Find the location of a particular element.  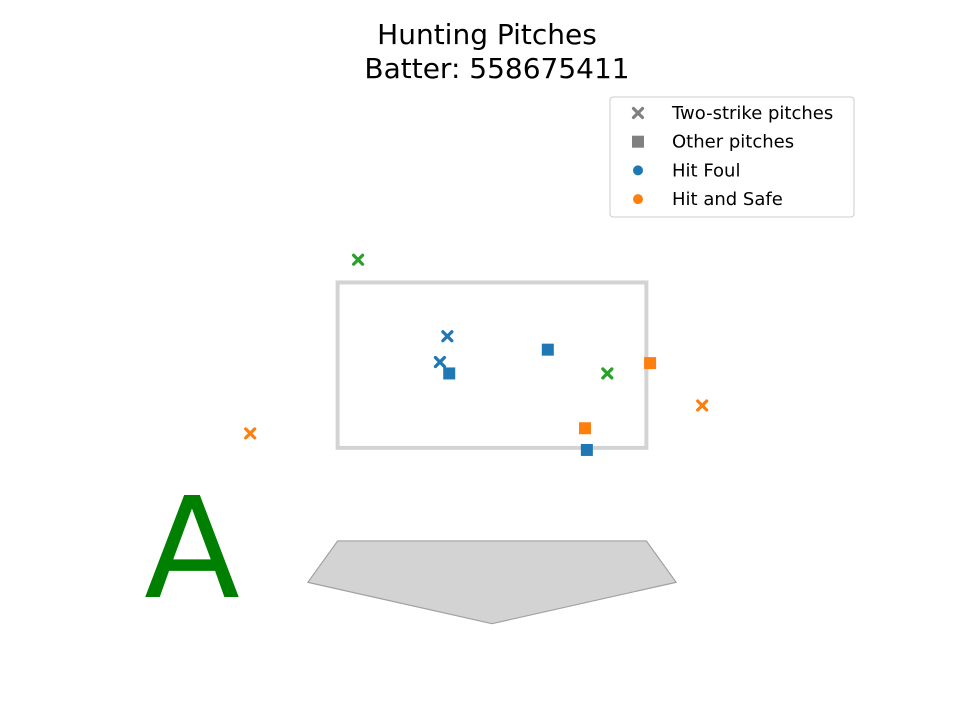

legend-label-3: Hit and Safe is located at coordinates (727, 199).